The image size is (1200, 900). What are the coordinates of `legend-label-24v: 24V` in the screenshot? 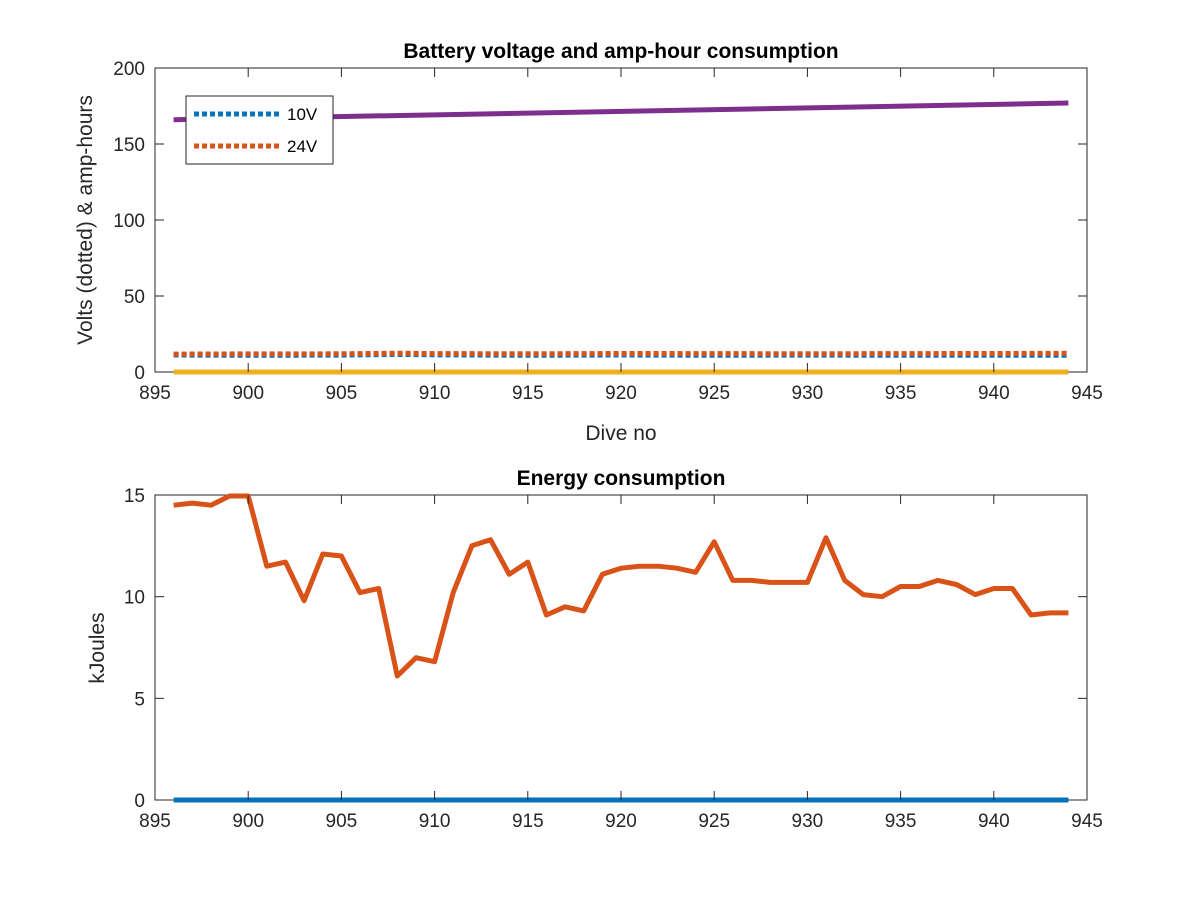 It's located at (302, 146).